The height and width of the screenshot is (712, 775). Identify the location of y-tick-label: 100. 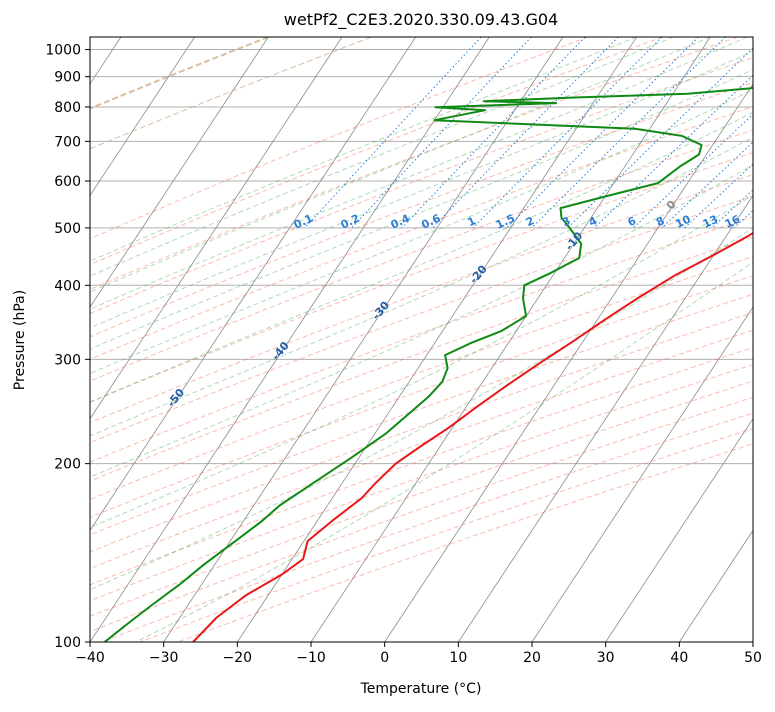
(67, 643).